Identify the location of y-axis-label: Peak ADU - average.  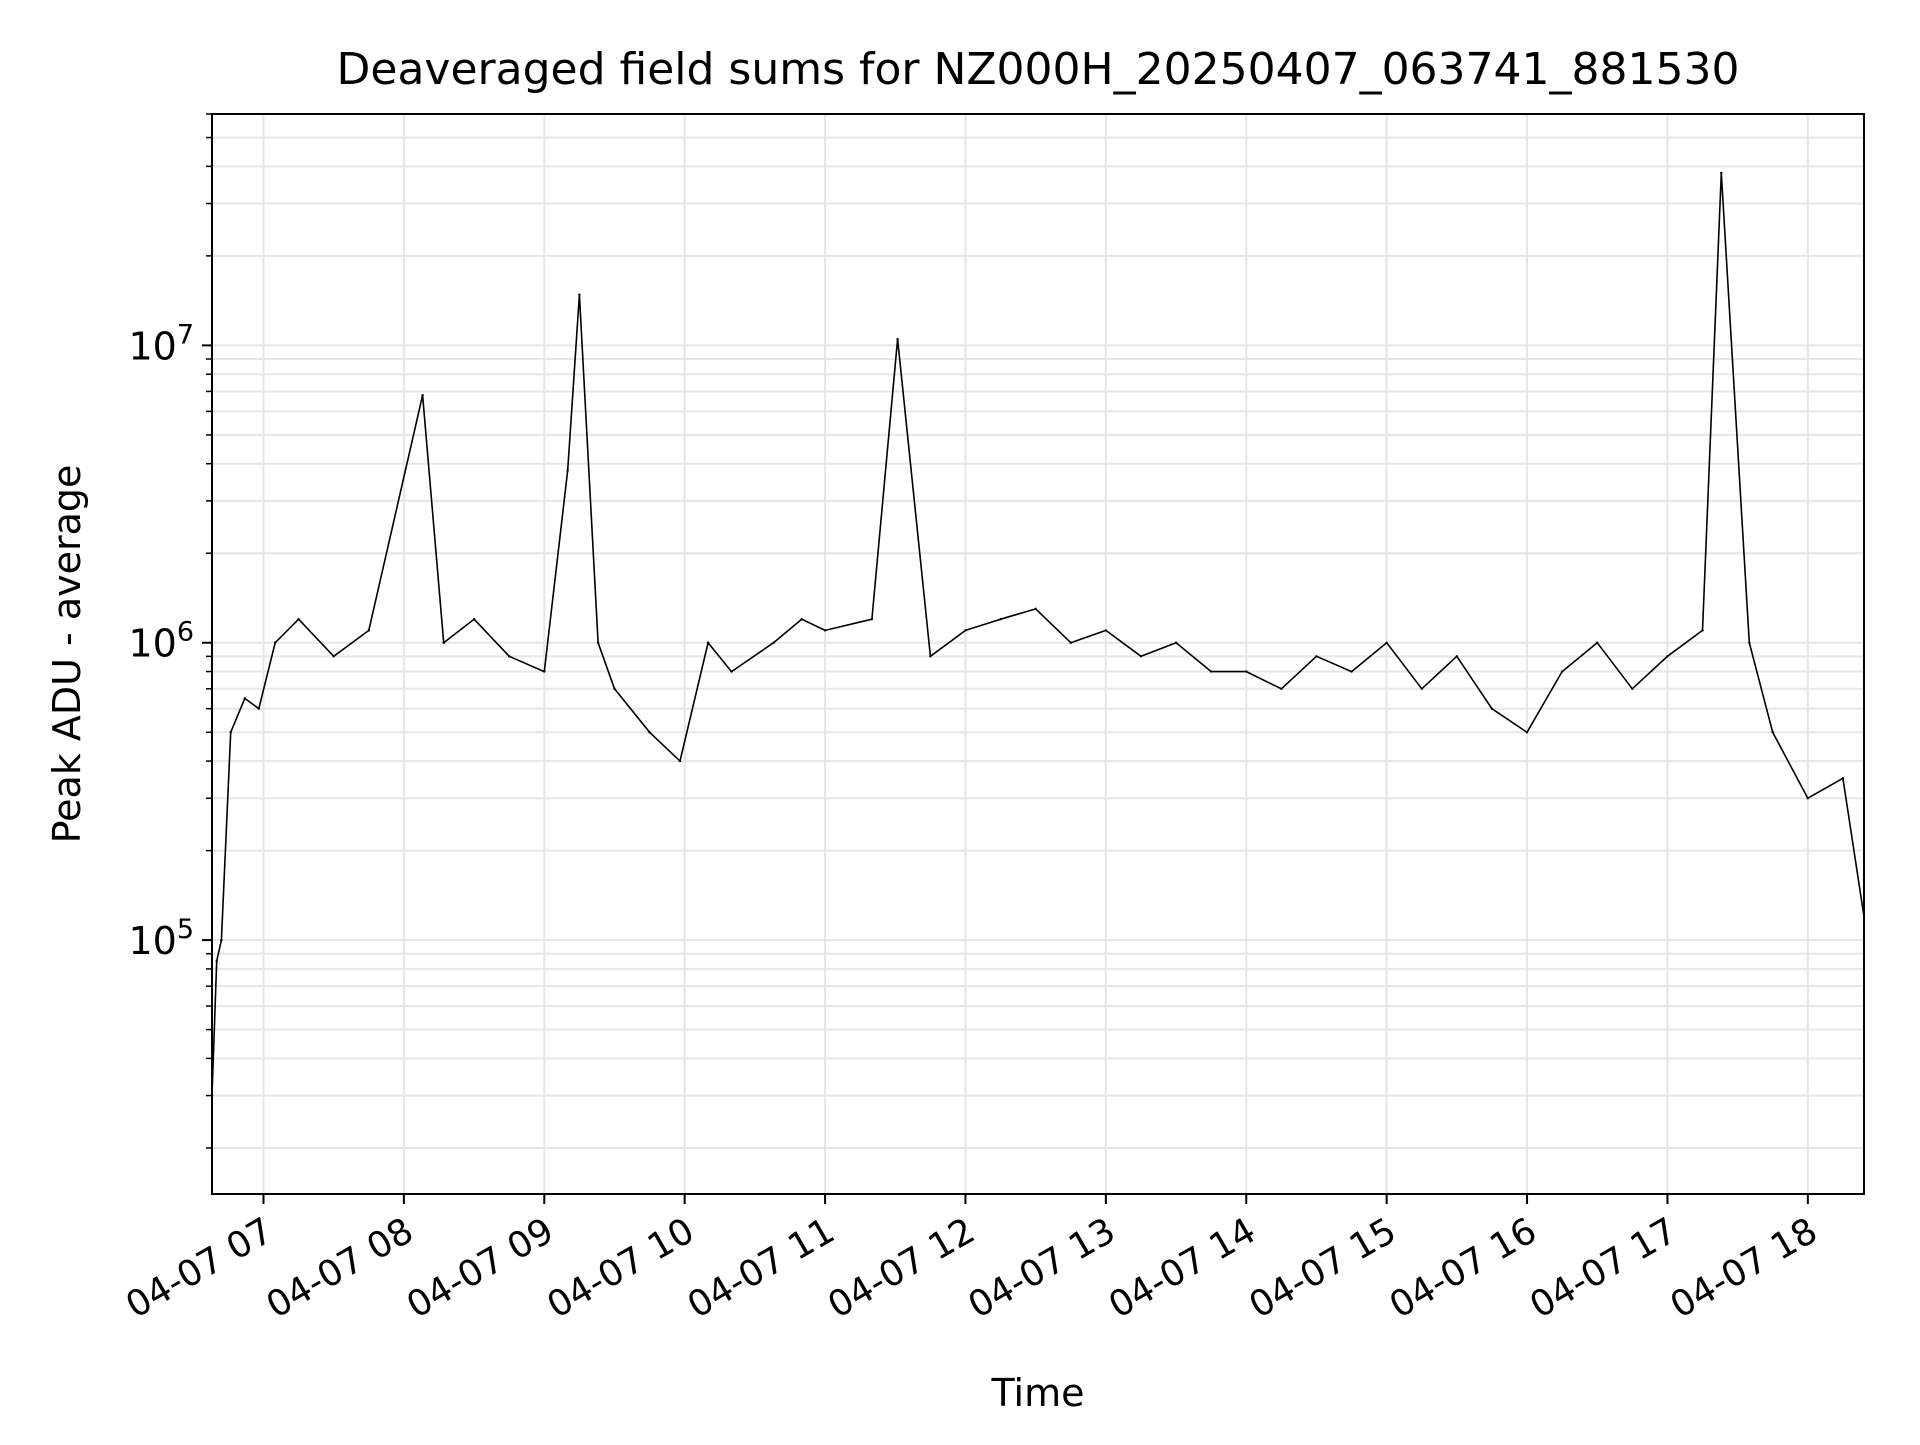
(67, 654).